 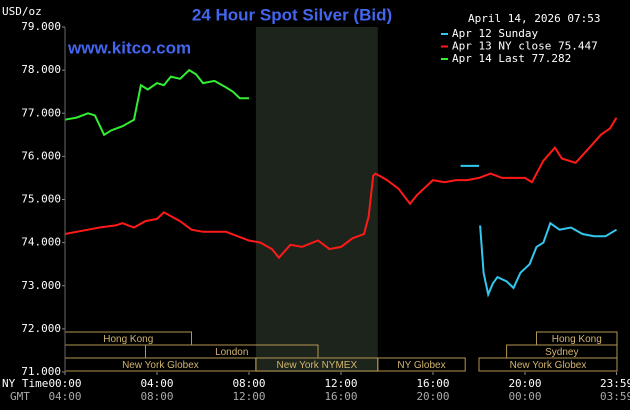 What do you see at coordinates (156, 383) in the screenshot?
I see `x-tick-label: 04:00` at bounding box center [156, 383].